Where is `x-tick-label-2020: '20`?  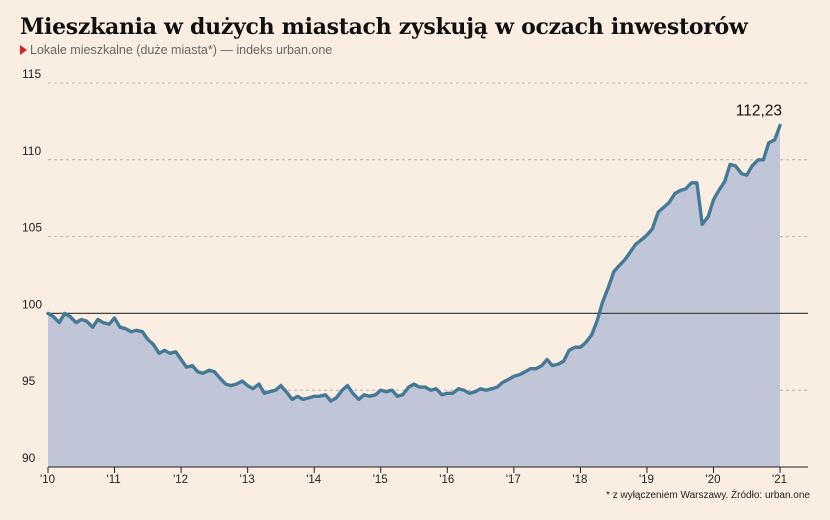
x-tick-label-2020: '20 is located at coordinates (712, 480).